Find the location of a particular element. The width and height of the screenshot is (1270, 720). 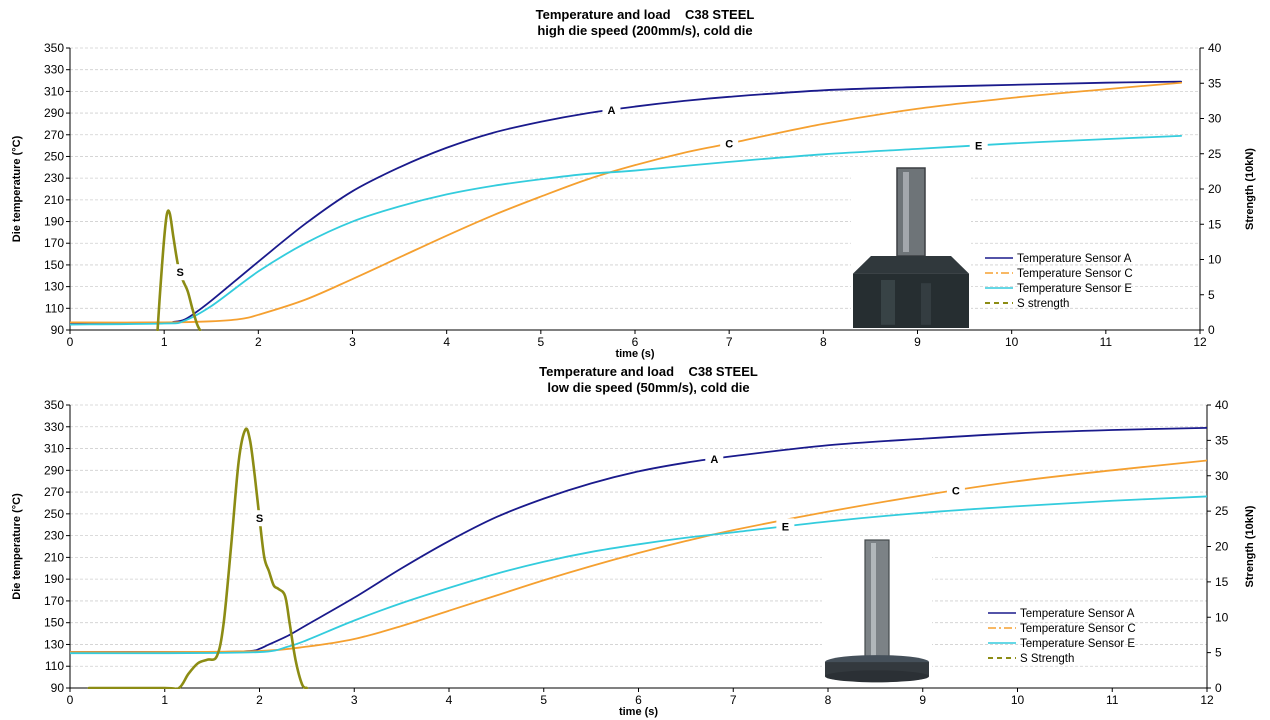

y2-tick-label: 5 is located at coordinates (1211, 295).